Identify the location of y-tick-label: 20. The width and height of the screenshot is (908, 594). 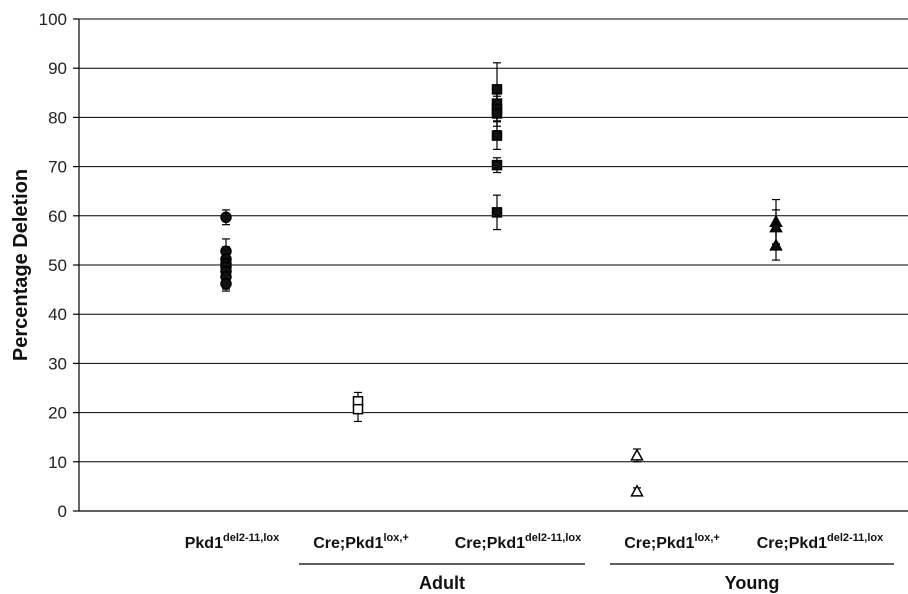
(57, 413).